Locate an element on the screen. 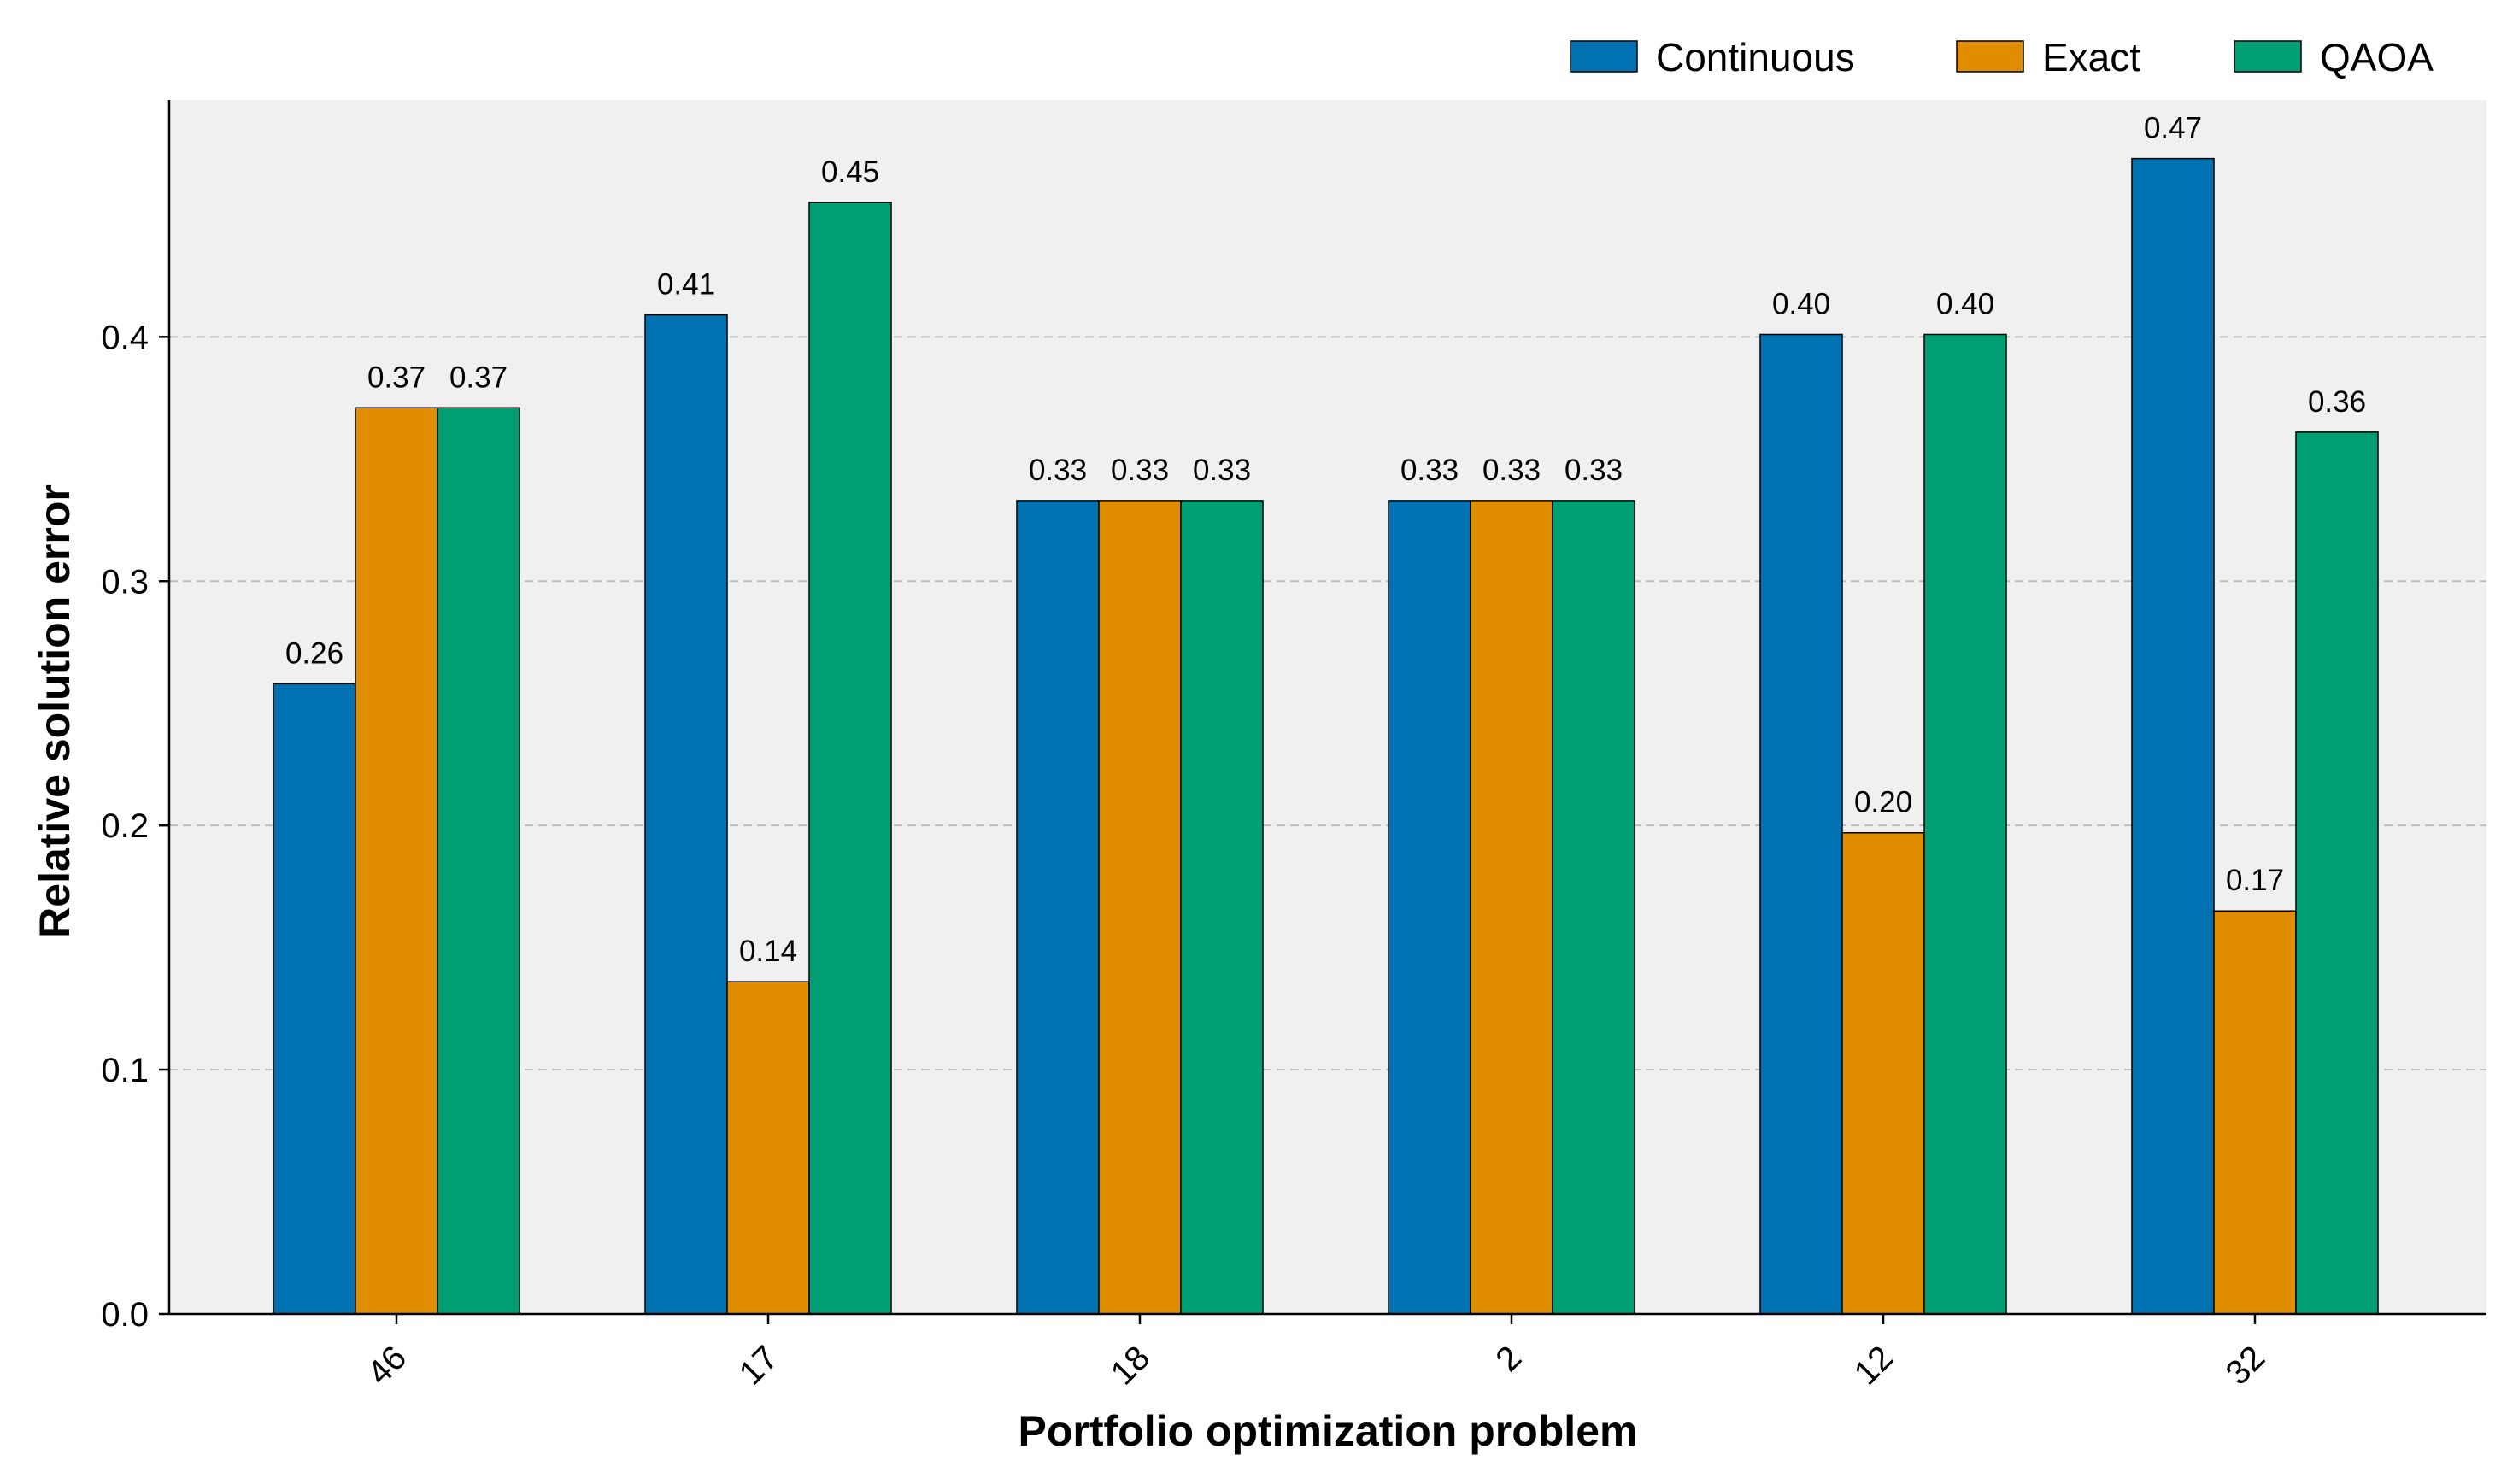  x-tick-label: 2 is located at coordinates (1508, 1359).